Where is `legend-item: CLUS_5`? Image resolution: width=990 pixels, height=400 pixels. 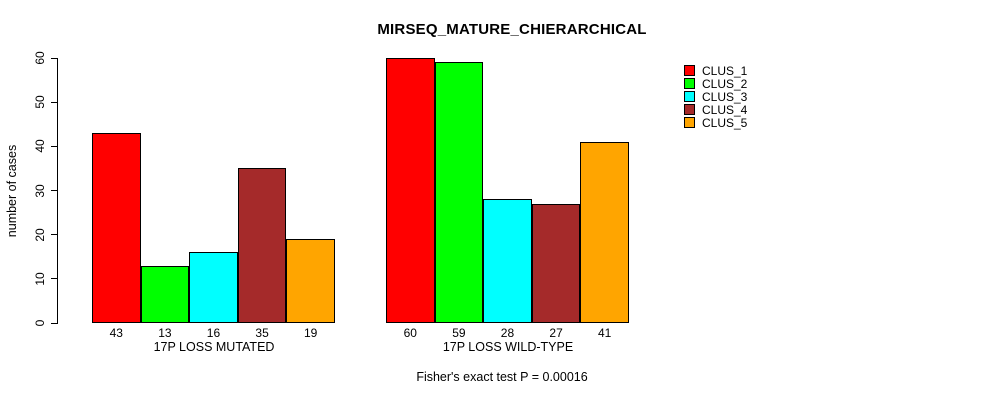 legend-item: CLUS_5 is located at coordinates (716, 122).